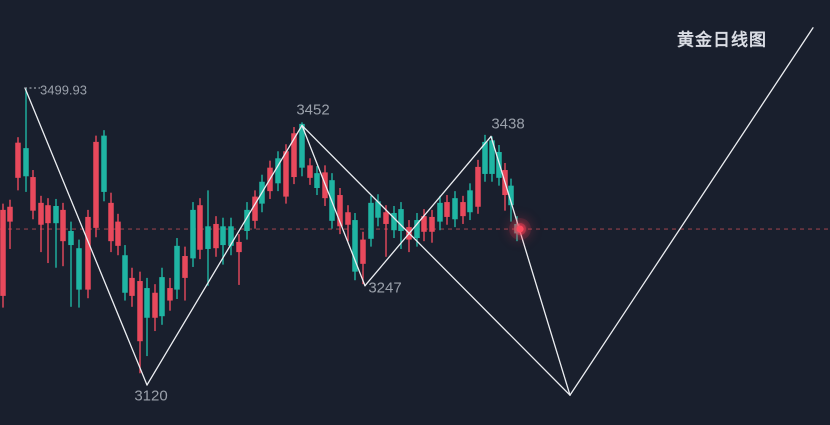 Image resolution: width=830 pixels, height=425 pixels. What do you see at coordinates (722, 40) in the screenshot?
I see `chart-title: 黄金日线图` at bounding box center [722, 40].